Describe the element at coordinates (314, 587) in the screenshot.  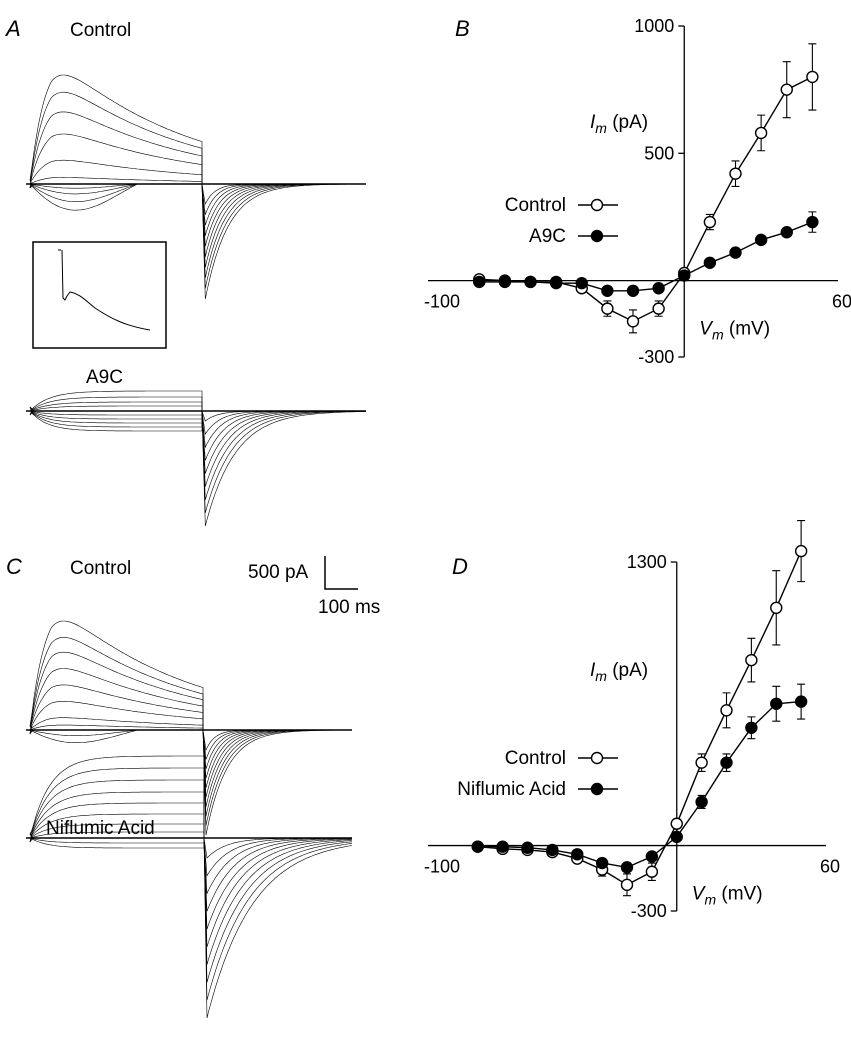
I see `scale-bar: 500 pA 100 ms` at that location.